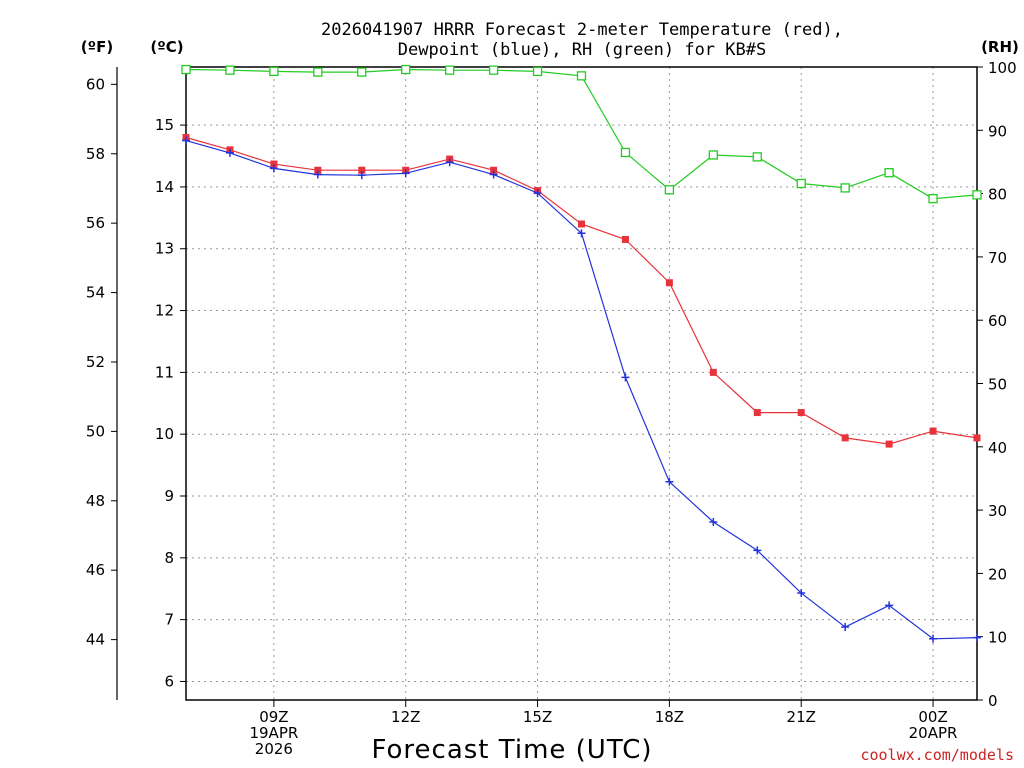  Describe the element at coordinates (95, 154) in the screenshot. I see `fahrenheit-tick-label: 58` at that location.